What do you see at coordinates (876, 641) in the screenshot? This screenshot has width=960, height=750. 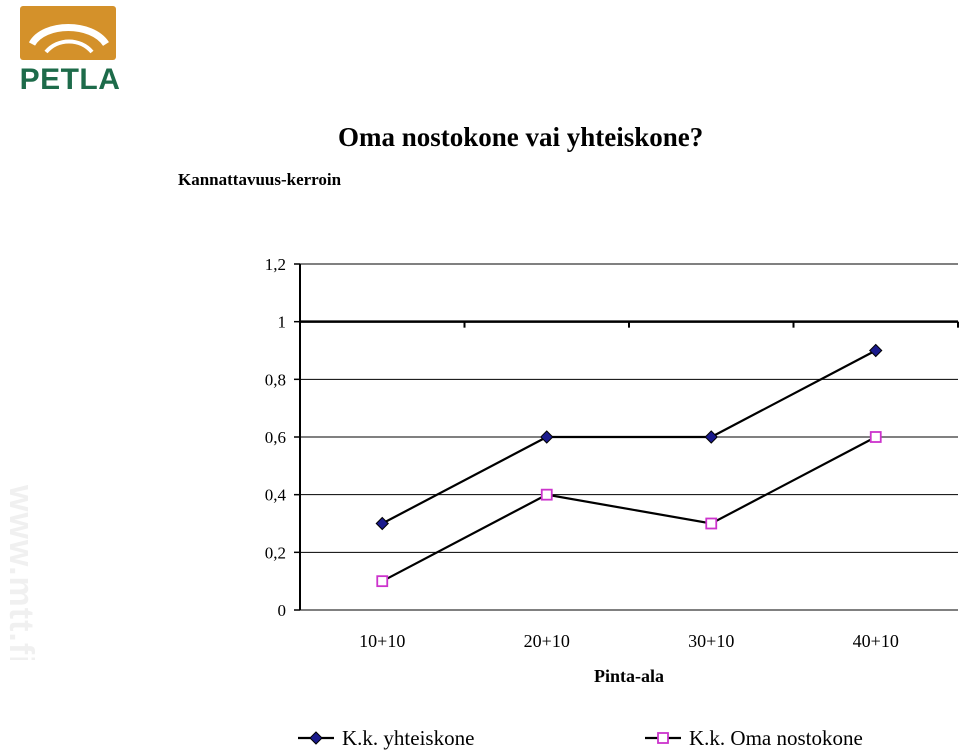 I see `x-tick-label: 40+10` at bounding box center [876, 641].